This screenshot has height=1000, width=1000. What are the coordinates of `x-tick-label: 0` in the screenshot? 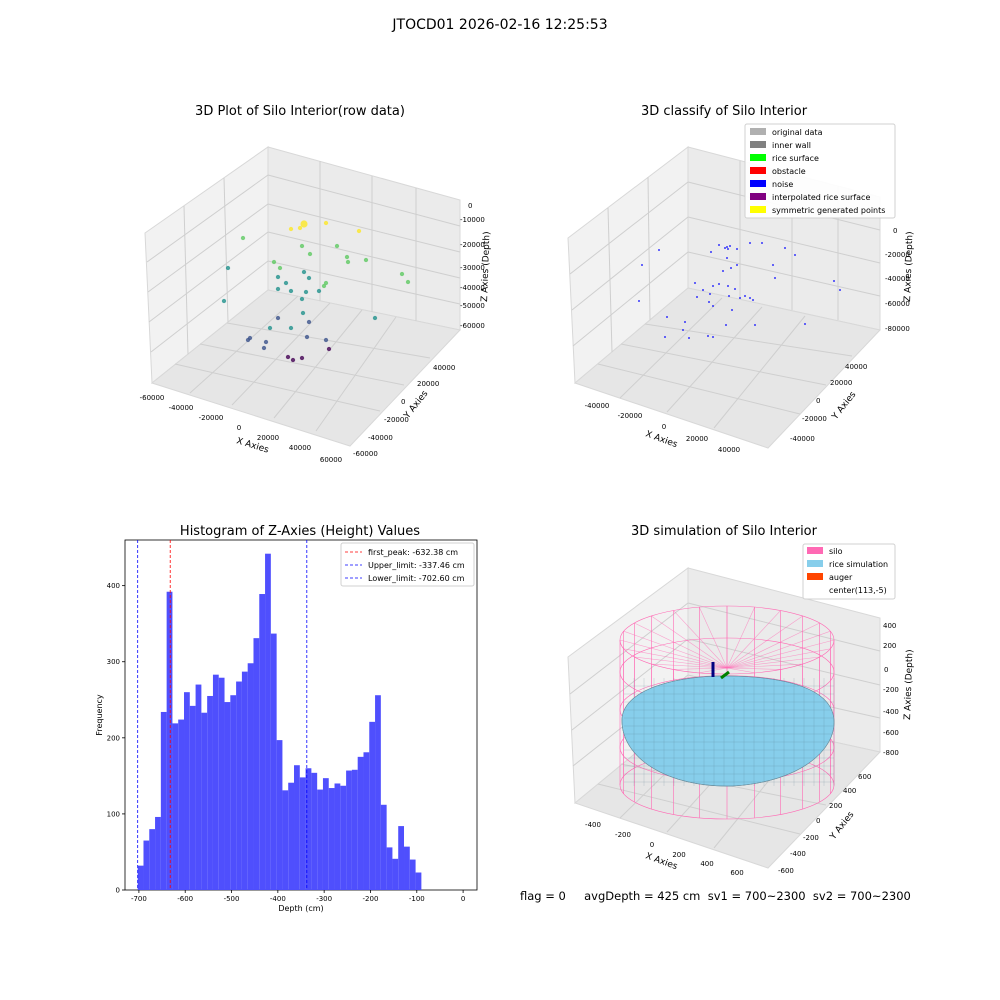 It's located at (463, 899).